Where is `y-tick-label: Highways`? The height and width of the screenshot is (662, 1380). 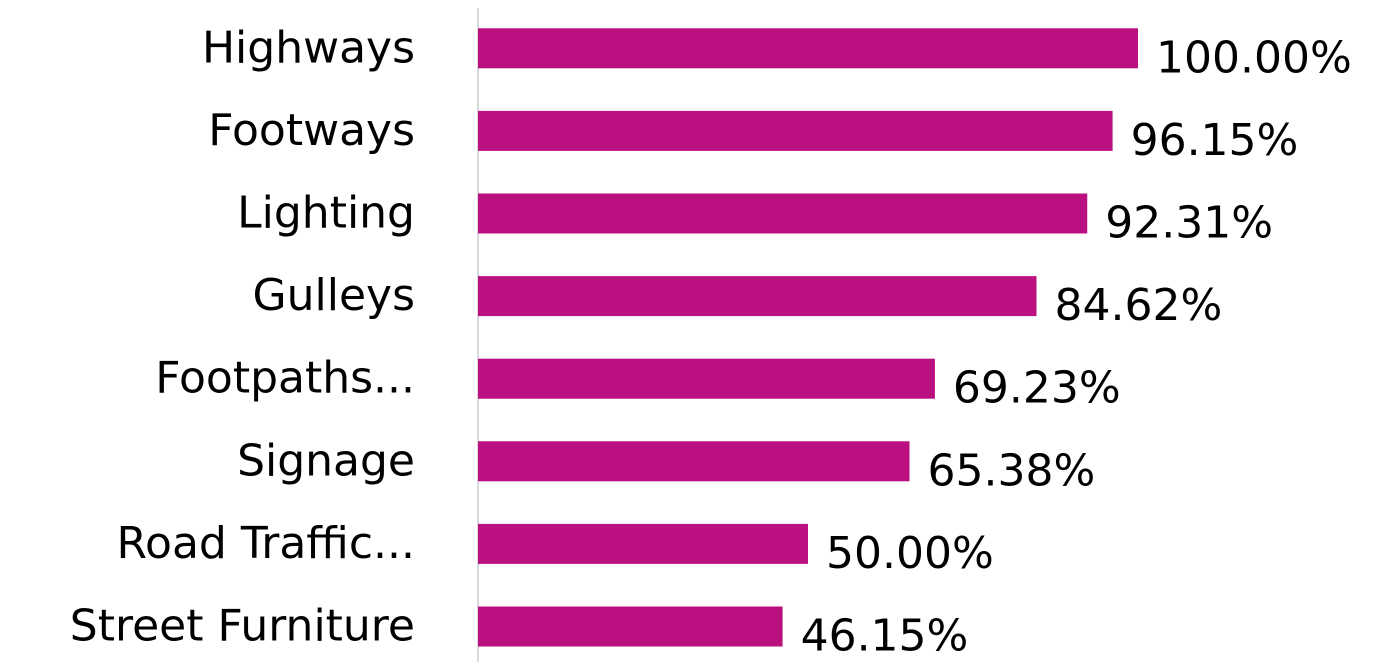 y-tick-label: Highways is located at coordinates (308, 47).